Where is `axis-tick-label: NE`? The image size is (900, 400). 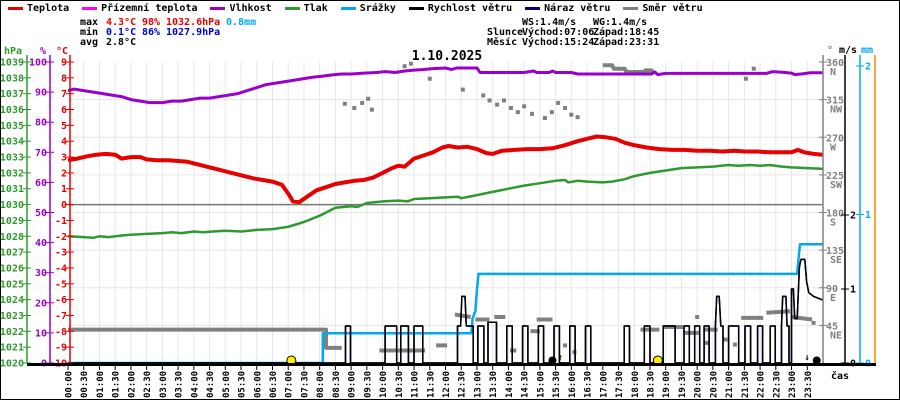 axis-tick-label: NE is located at coordinates (836, 335).